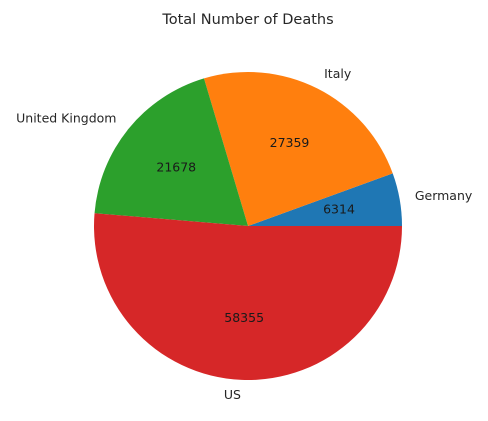  What do you see at coordinates (290, 142) in the screenshot?
I see `value-label-italy: 27359` at bounding box center [290, 142].